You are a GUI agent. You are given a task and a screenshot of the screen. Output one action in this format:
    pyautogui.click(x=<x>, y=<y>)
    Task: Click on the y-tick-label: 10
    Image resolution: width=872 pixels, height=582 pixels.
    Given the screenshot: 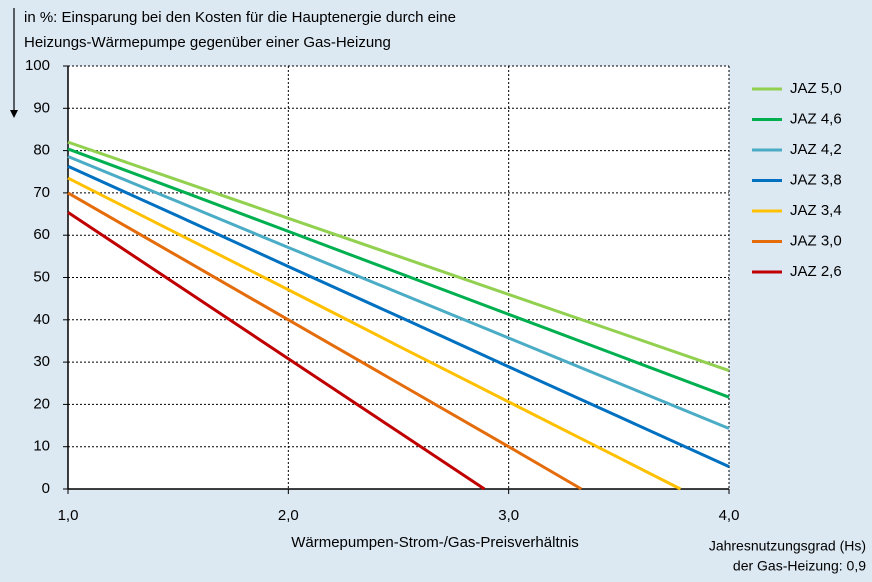 What is the action you would take?
    pyautogui.click(x=41, y=446)
    